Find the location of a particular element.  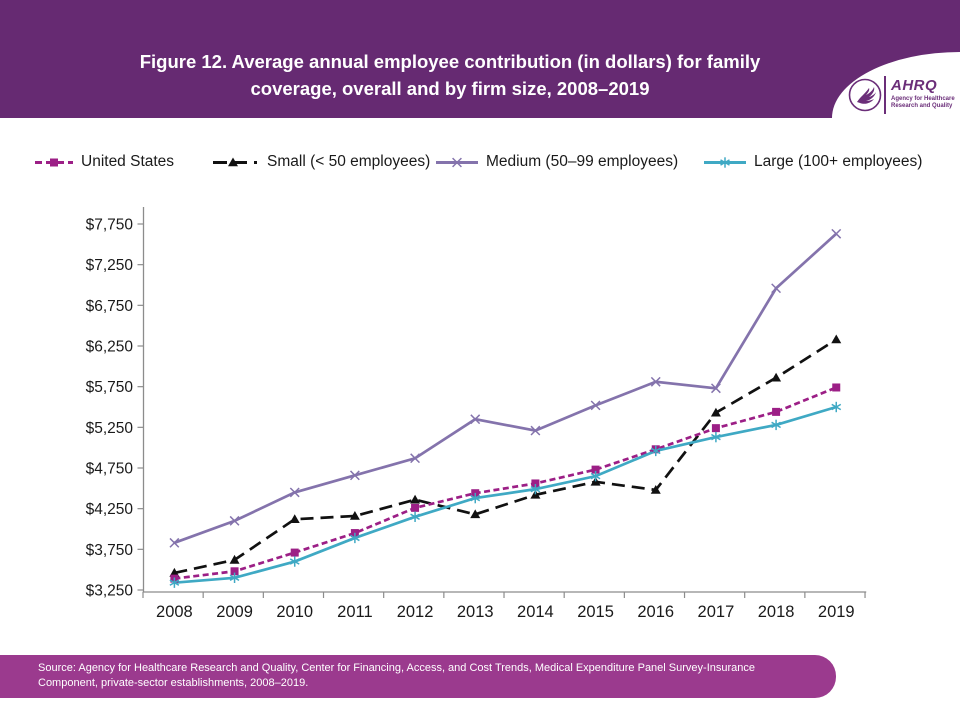

svg-text: 2009 is located at coordinates (234, 612).